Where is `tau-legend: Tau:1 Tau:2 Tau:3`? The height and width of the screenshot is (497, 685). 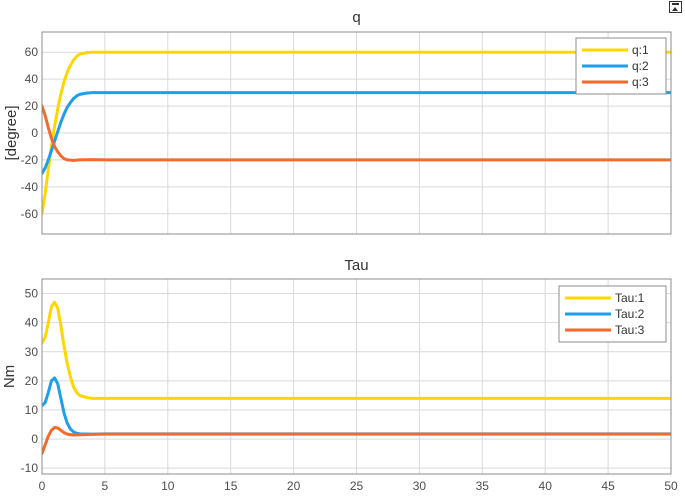 tau-legend: Tau:1 Tau:2 Tau:3 is located at coordinates (612, 314).